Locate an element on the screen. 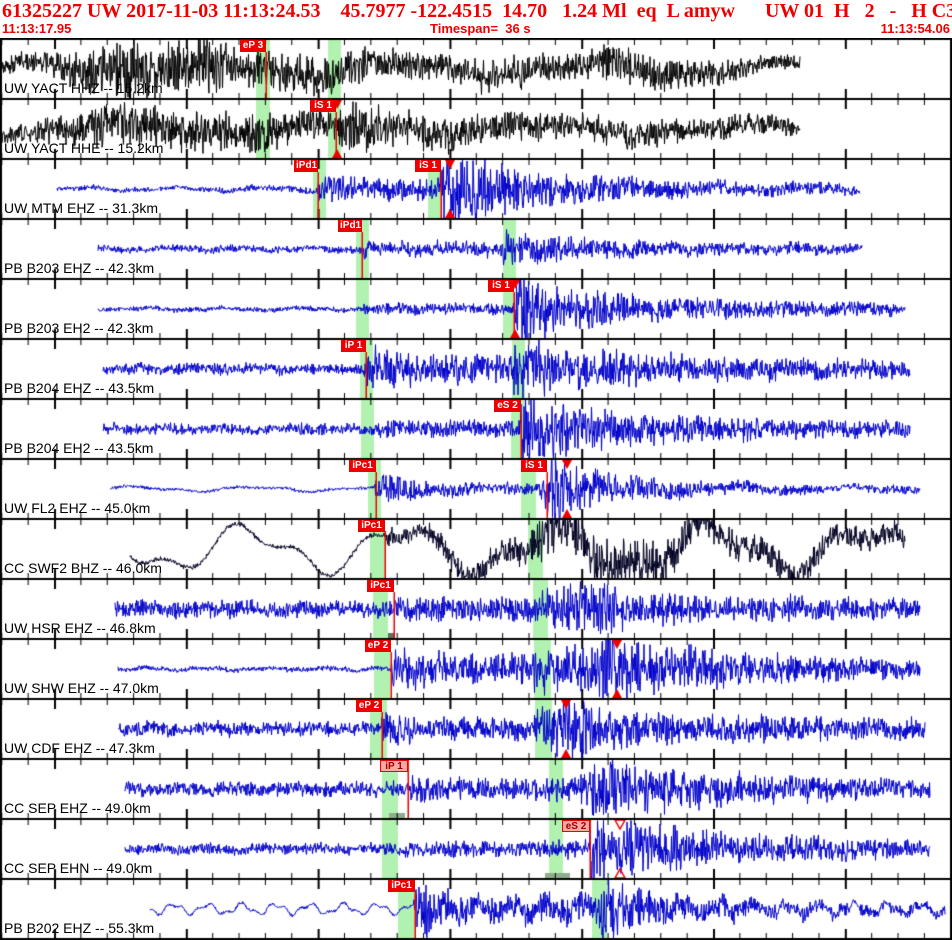 This screenshot has width=952, height=940. pick-label: eP 3 is located at coordinates (253, 46).